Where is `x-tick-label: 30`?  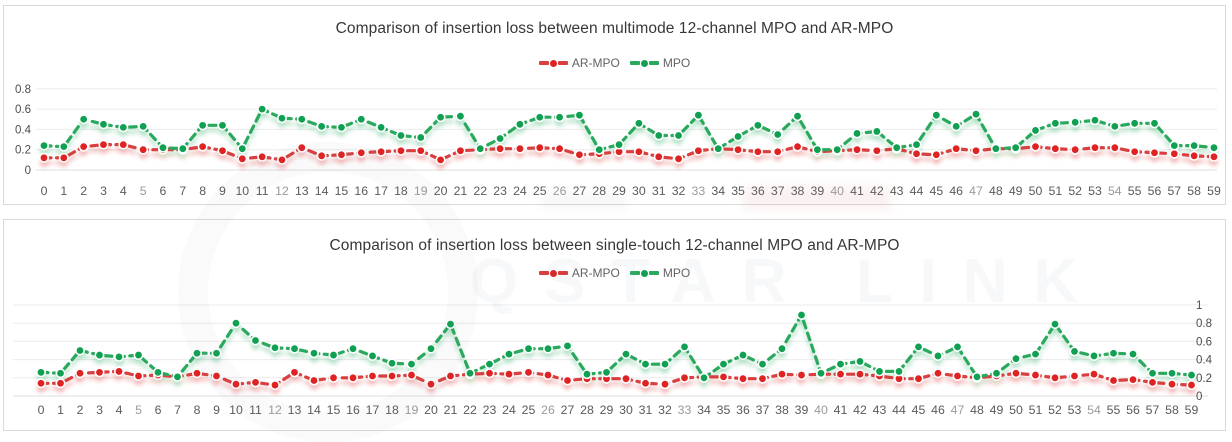
x-tick-label: 30 is located at coordinates (639, 191).